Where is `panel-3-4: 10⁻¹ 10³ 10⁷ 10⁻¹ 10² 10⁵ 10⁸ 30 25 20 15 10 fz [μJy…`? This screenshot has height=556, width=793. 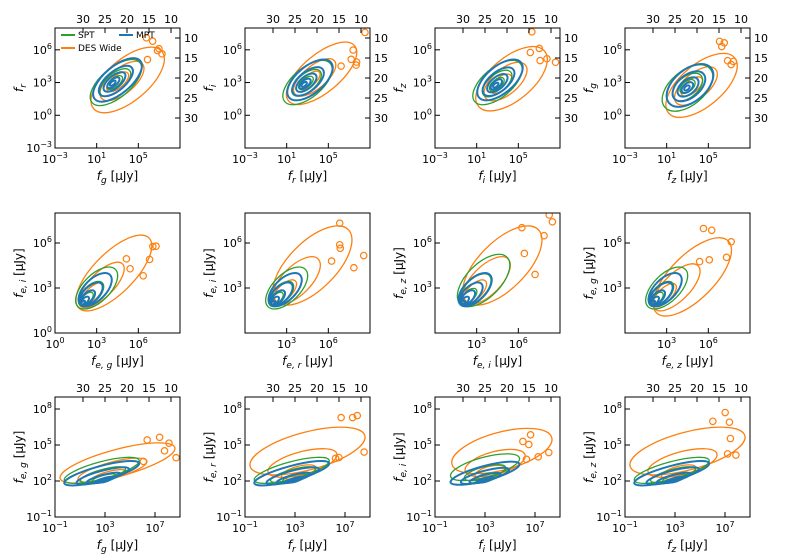
panel-3-4: 10⁻¹ 10³ 10⁷ 10⁻¹ 10² 10⁵ 10⁸ 30 25 20 15 10 fz [μJy… is located at coordinates (666, 468).